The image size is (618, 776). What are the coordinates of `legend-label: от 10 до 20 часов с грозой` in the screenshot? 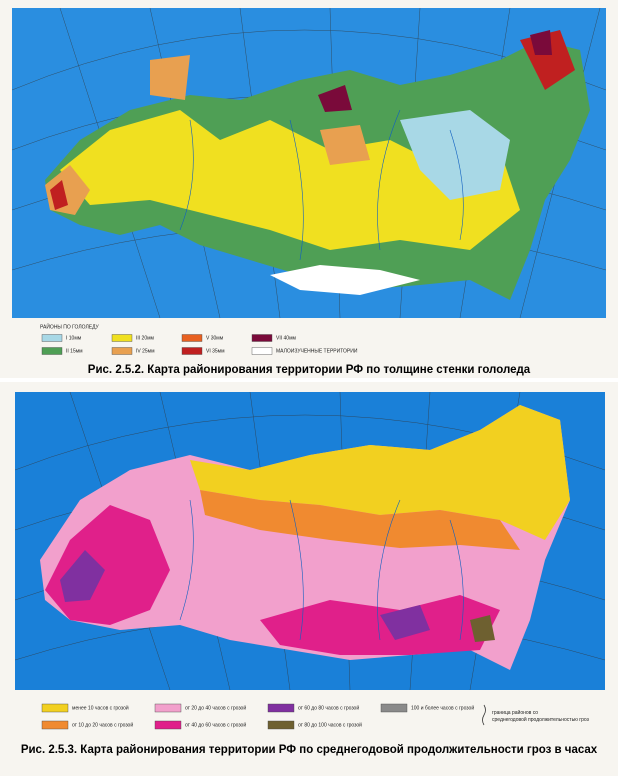 It's located at (102, 724).